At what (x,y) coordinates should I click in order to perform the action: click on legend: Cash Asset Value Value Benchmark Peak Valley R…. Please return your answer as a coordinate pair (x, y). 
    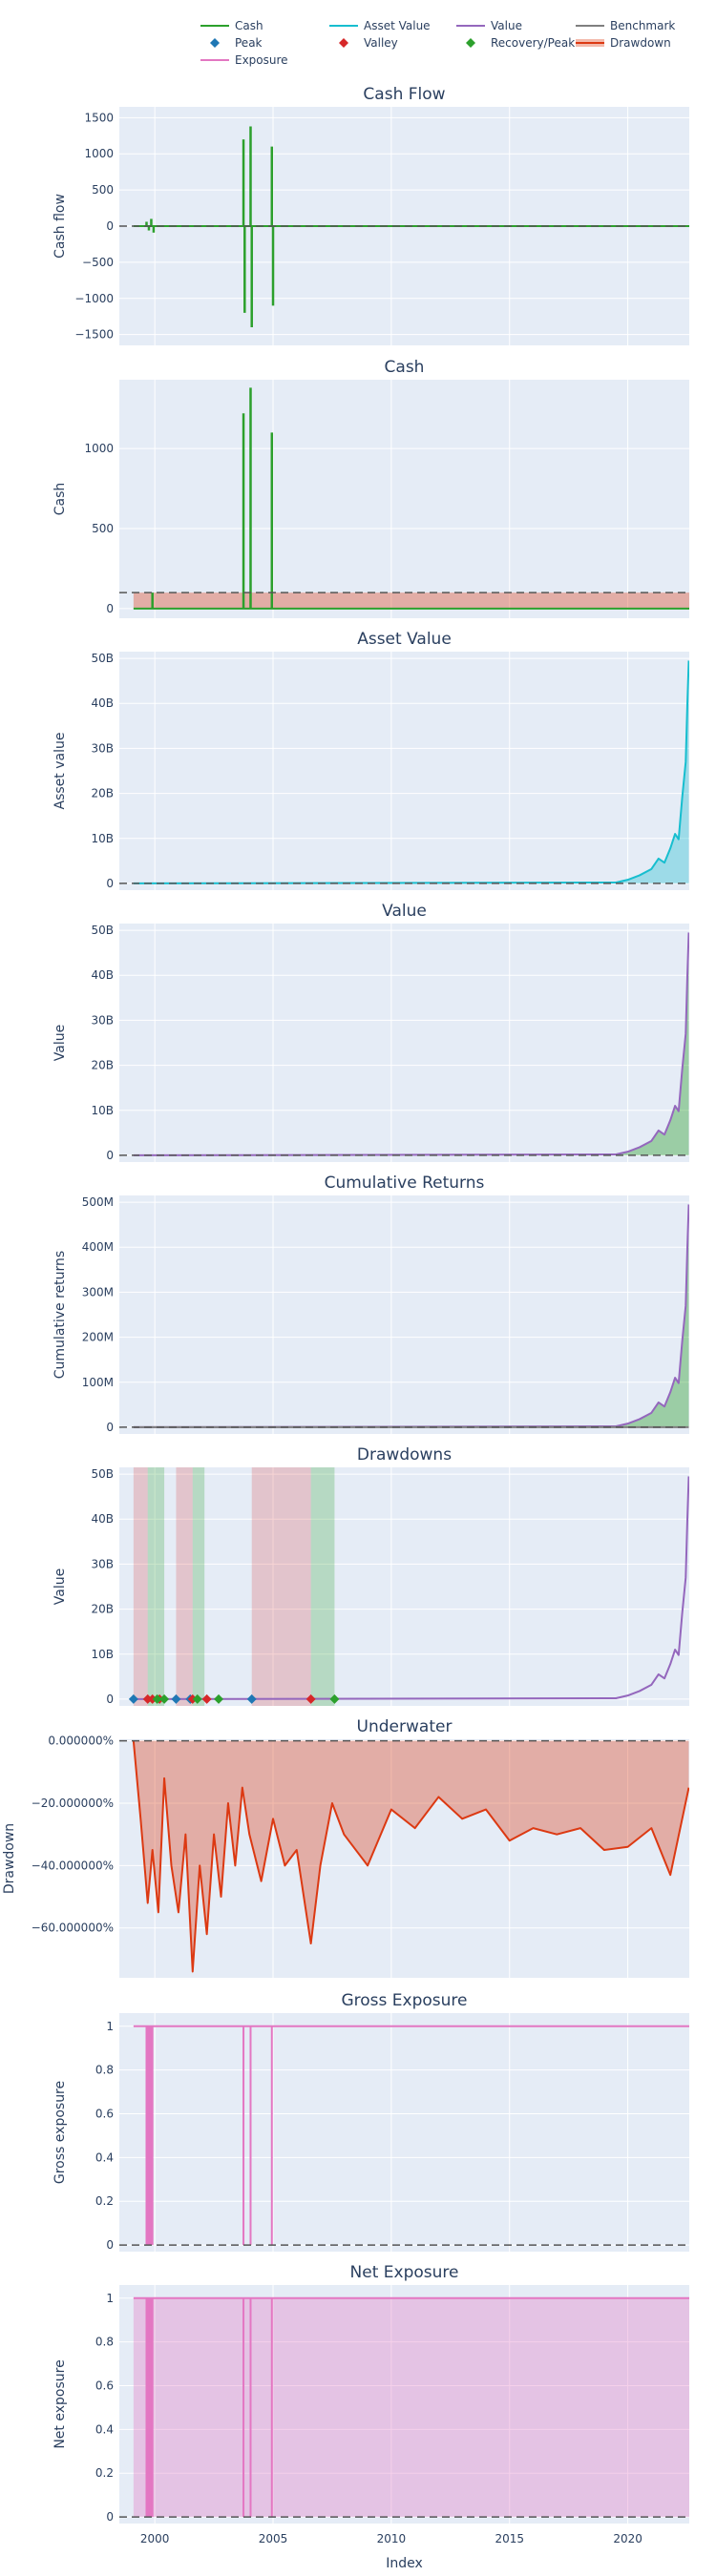
    Looking at the image, I should click on (437, 43).